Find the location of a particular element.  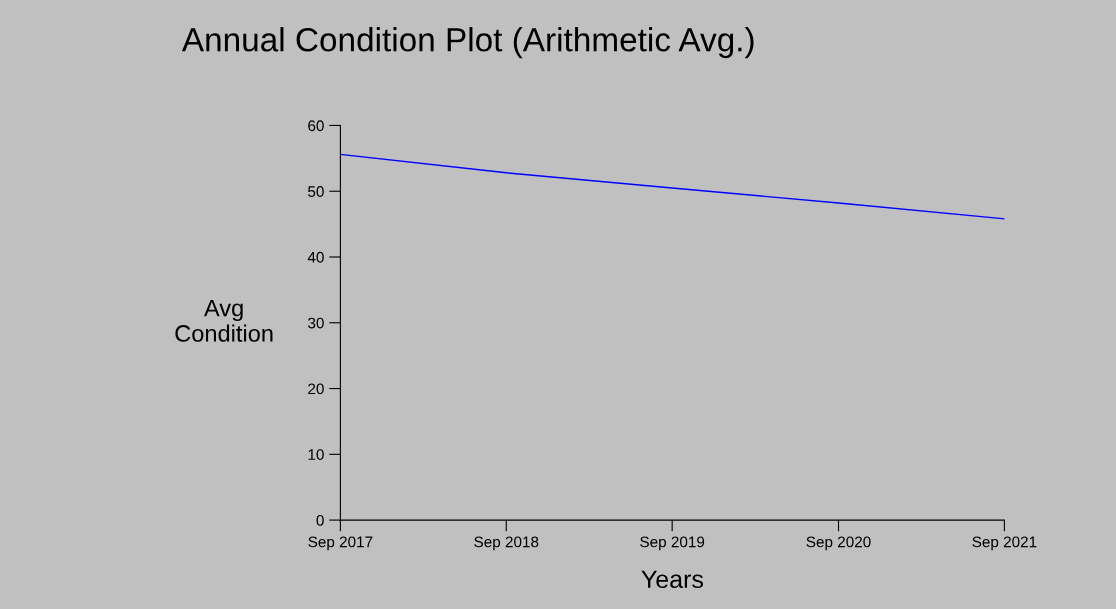

x-axis-title: Years is located at coordinates (672, 579).